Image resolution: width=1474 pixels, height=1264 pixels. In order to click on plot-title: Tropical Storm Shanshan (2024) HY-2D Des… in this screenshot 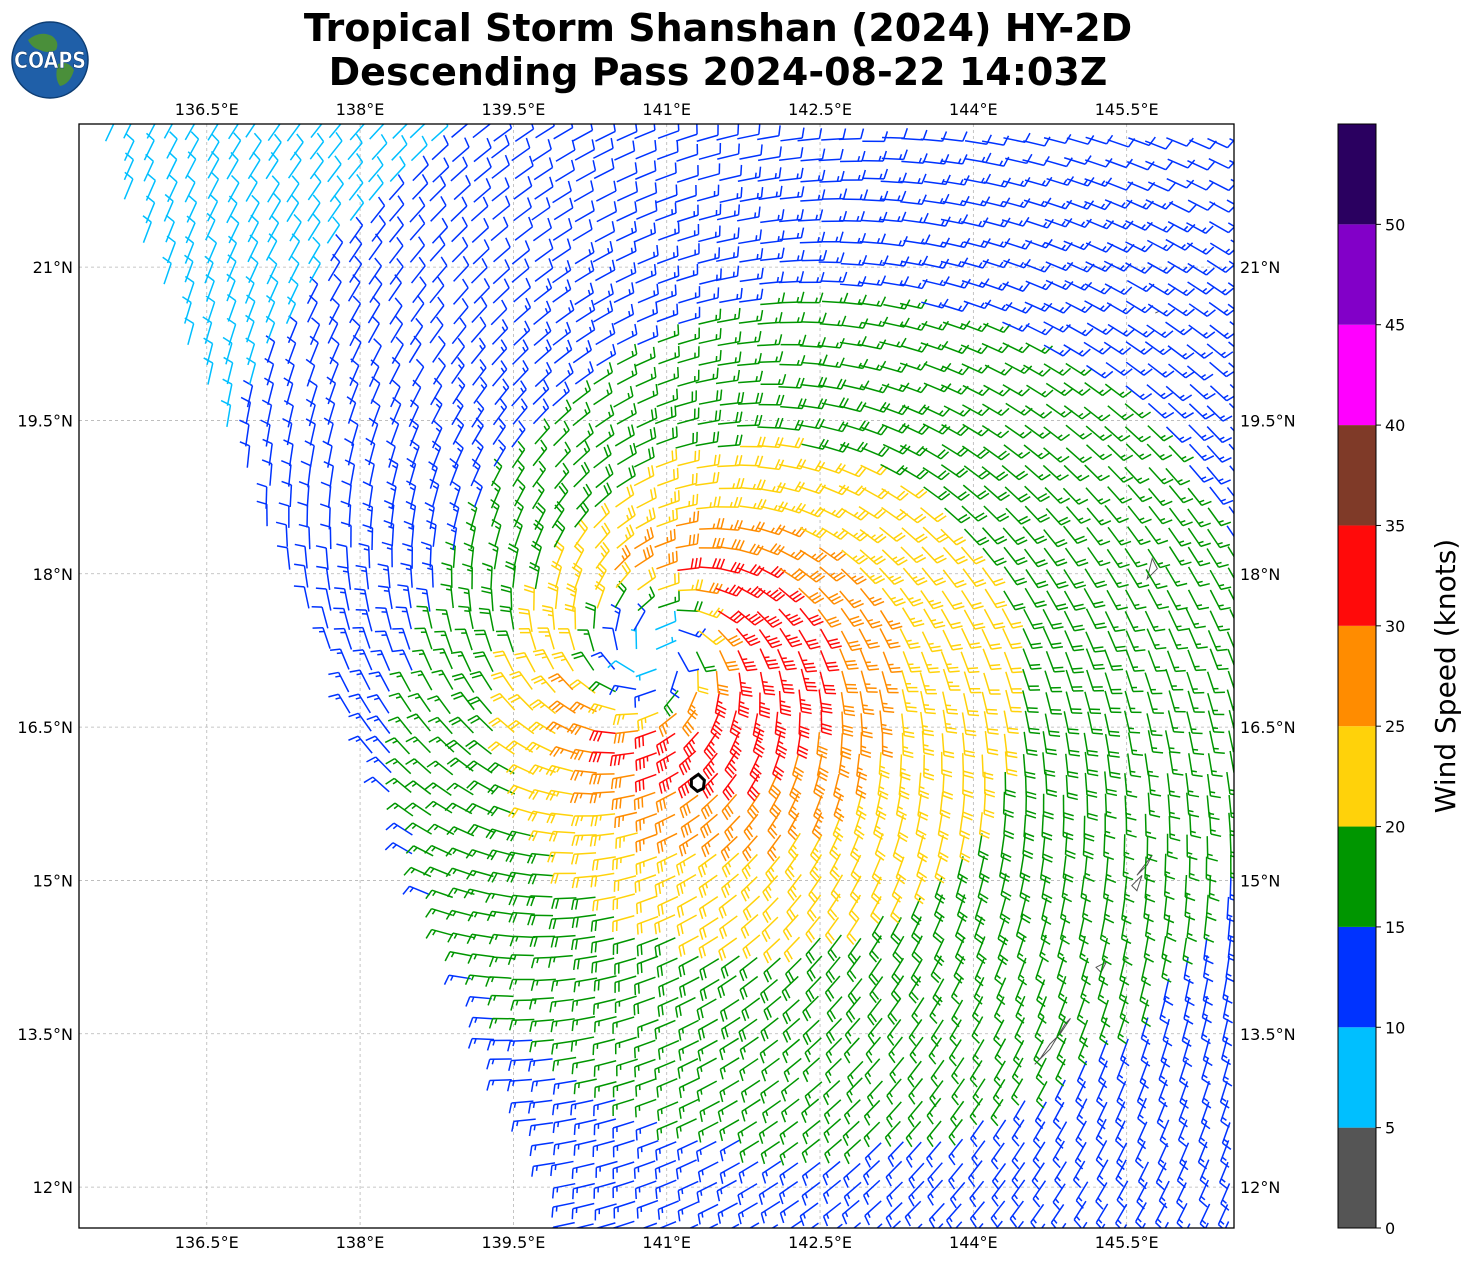, I will do `click(718, 47)`.